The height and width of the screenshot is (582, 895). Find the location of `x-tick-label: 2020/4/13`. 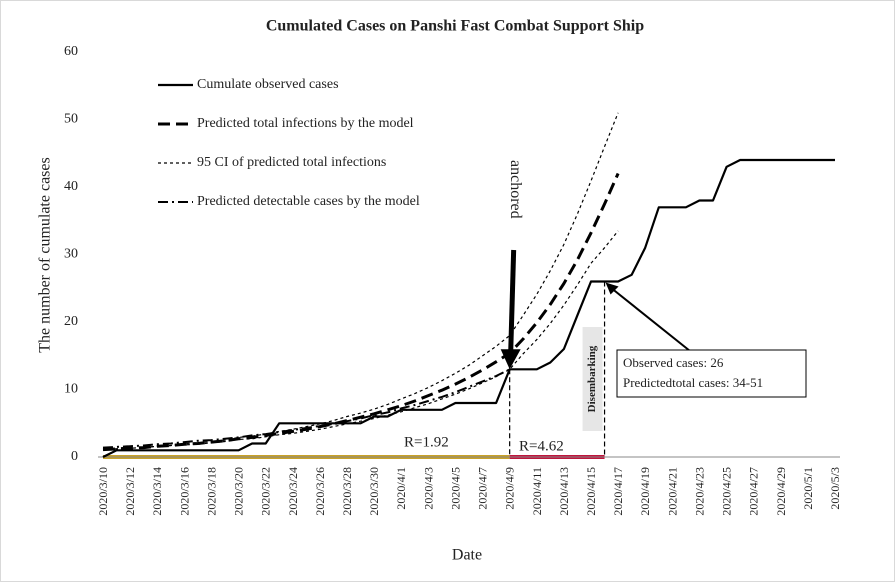

x-tick-label: 2020/4/13 is located at coordinates (564, 491).